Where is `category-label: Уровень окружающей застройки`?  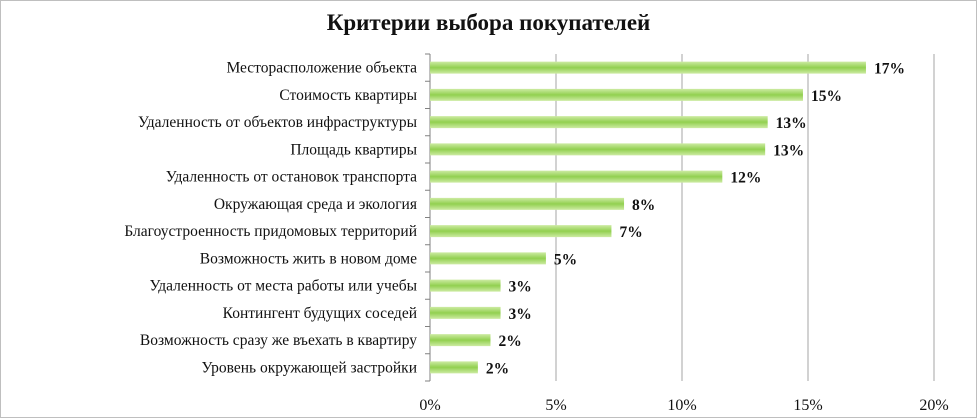 category-label: Уровень окружающей застройки is located at coordinates (309, 367).